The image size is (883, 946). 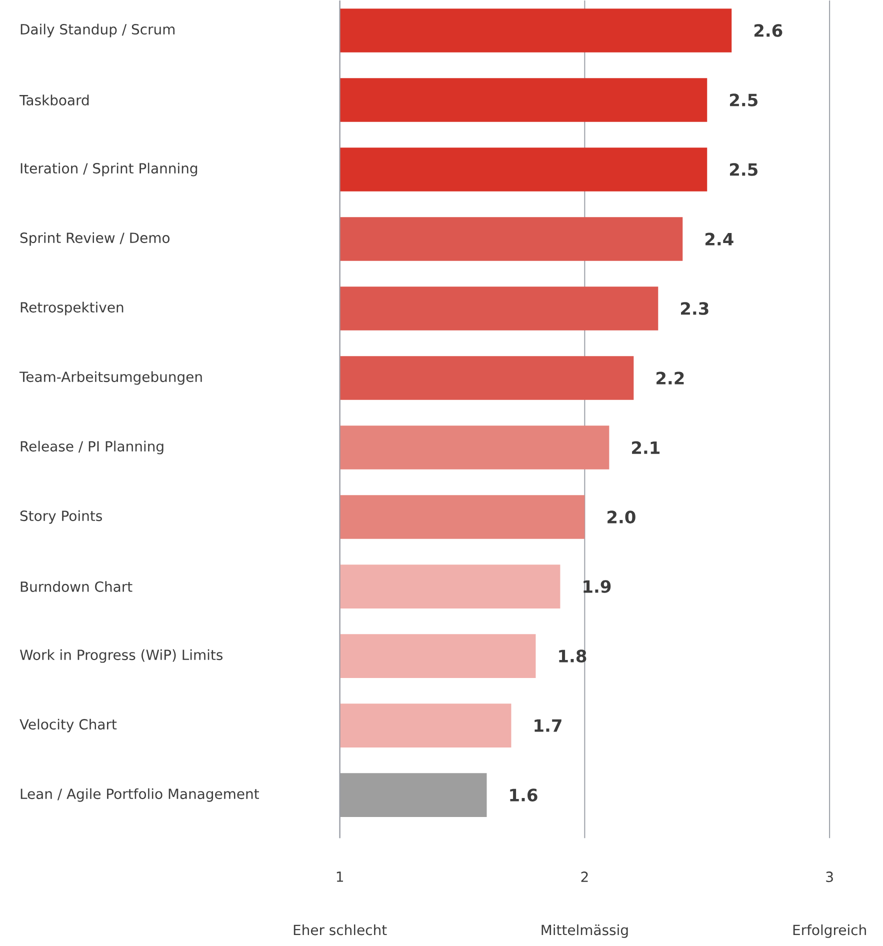 I want to click on text: Eher schlecht, so click(x=341, y=930).